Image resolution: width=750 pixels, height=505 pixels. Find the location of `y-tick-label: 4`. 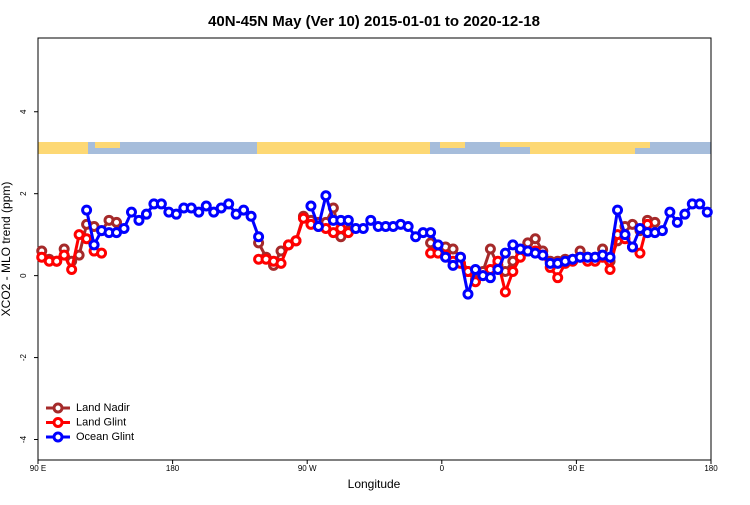

y-tick-label: 4 is located at coordinates (23, 111).